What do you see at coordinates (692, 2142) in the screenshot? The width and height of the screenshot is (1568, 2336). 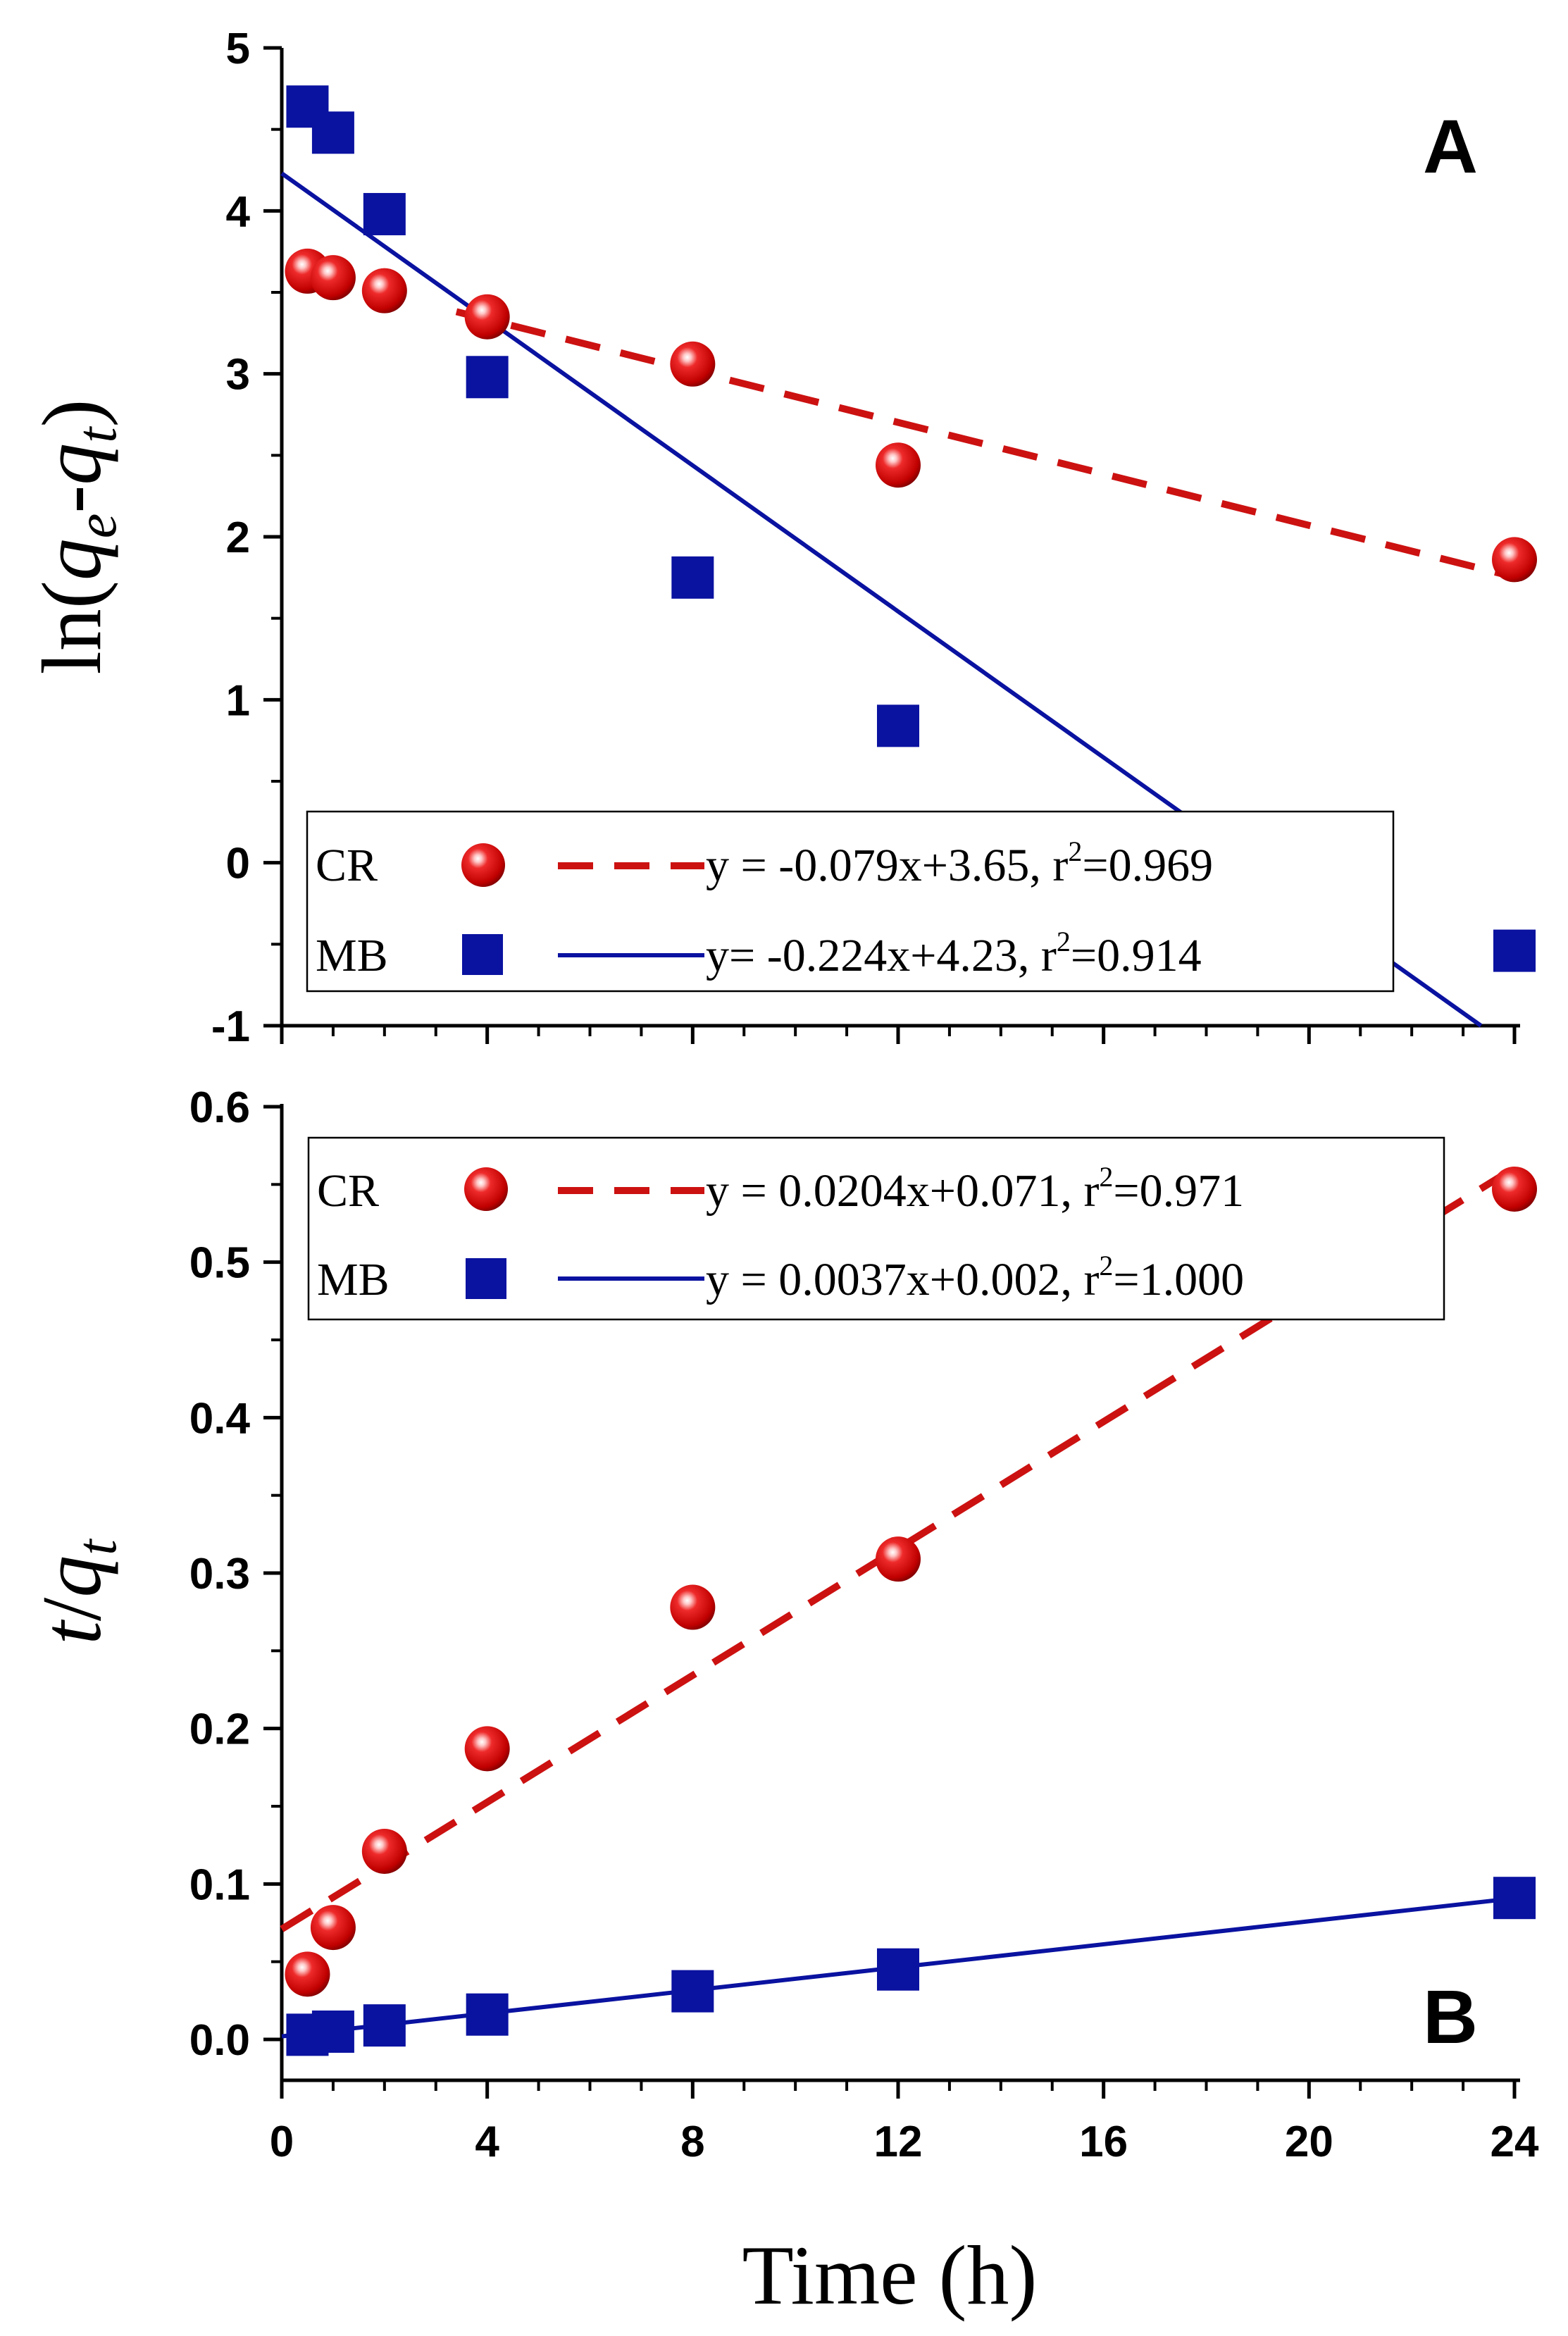 I see `x-tick-label: 8` at bounding box center [692, 2142].